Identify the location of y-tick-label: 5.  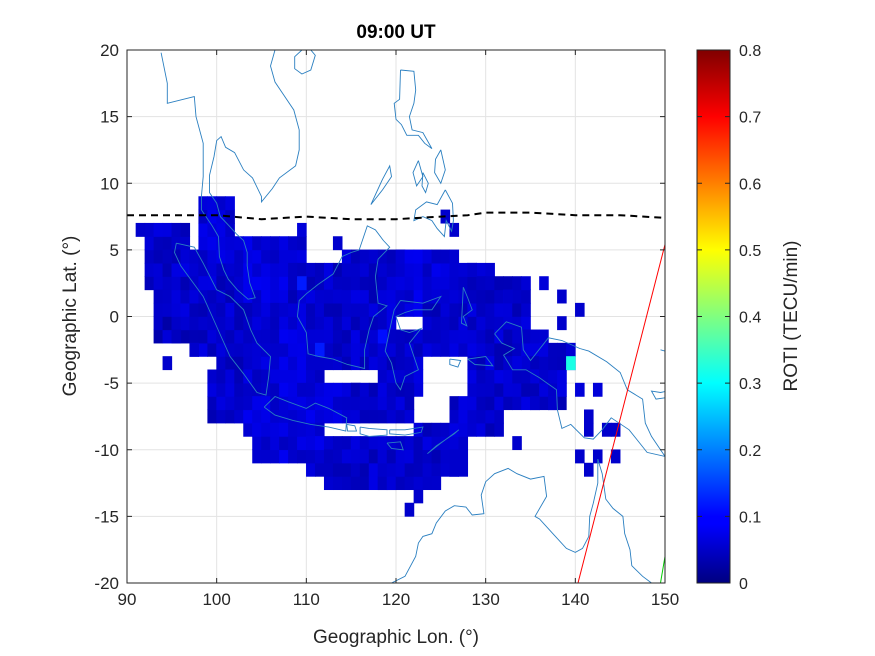
(114, 250).